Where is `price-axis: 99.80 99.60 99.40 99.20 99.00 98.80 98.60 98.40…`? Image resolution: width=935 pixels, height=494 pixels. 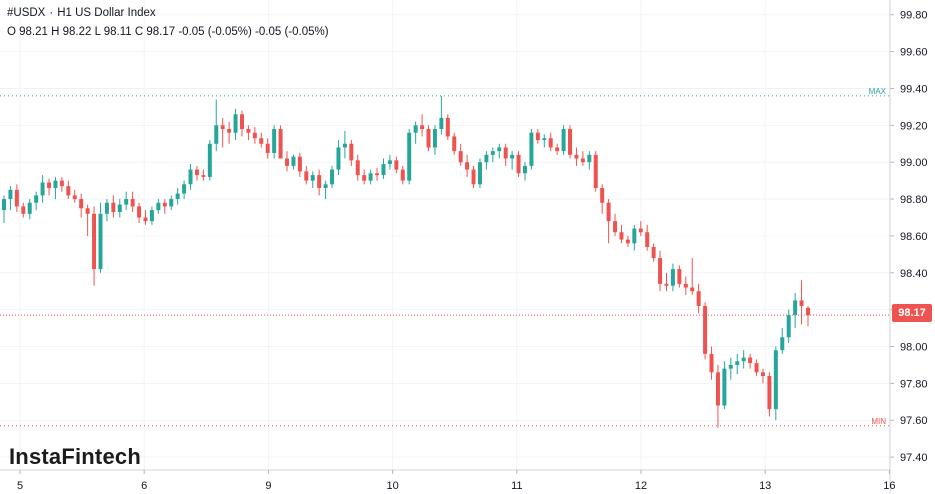
price-axis: 99.80 99.60 99.40 99.20 99.00 98.80 98.60 98.40… is located at coordinates (908, 247).